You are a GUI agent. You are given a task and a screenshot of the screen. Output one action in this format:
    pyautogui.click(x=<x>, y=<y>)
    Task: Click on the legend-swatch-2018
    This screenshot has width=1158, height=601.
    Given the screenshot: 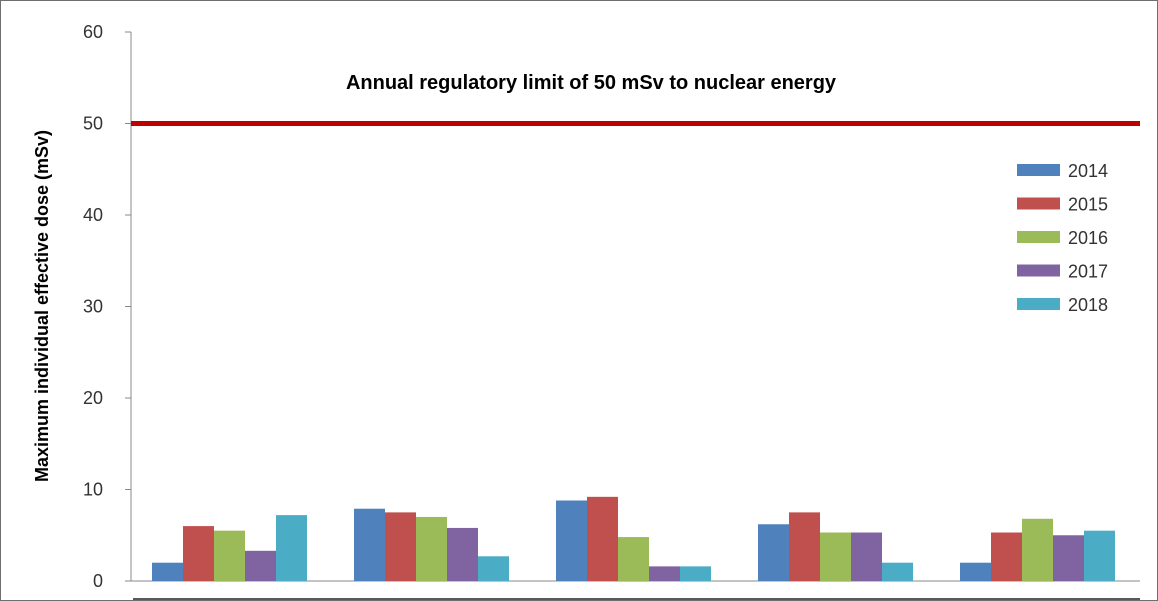 What is the action you would take?
    pyautogui.click(x=1038, y=304)
    